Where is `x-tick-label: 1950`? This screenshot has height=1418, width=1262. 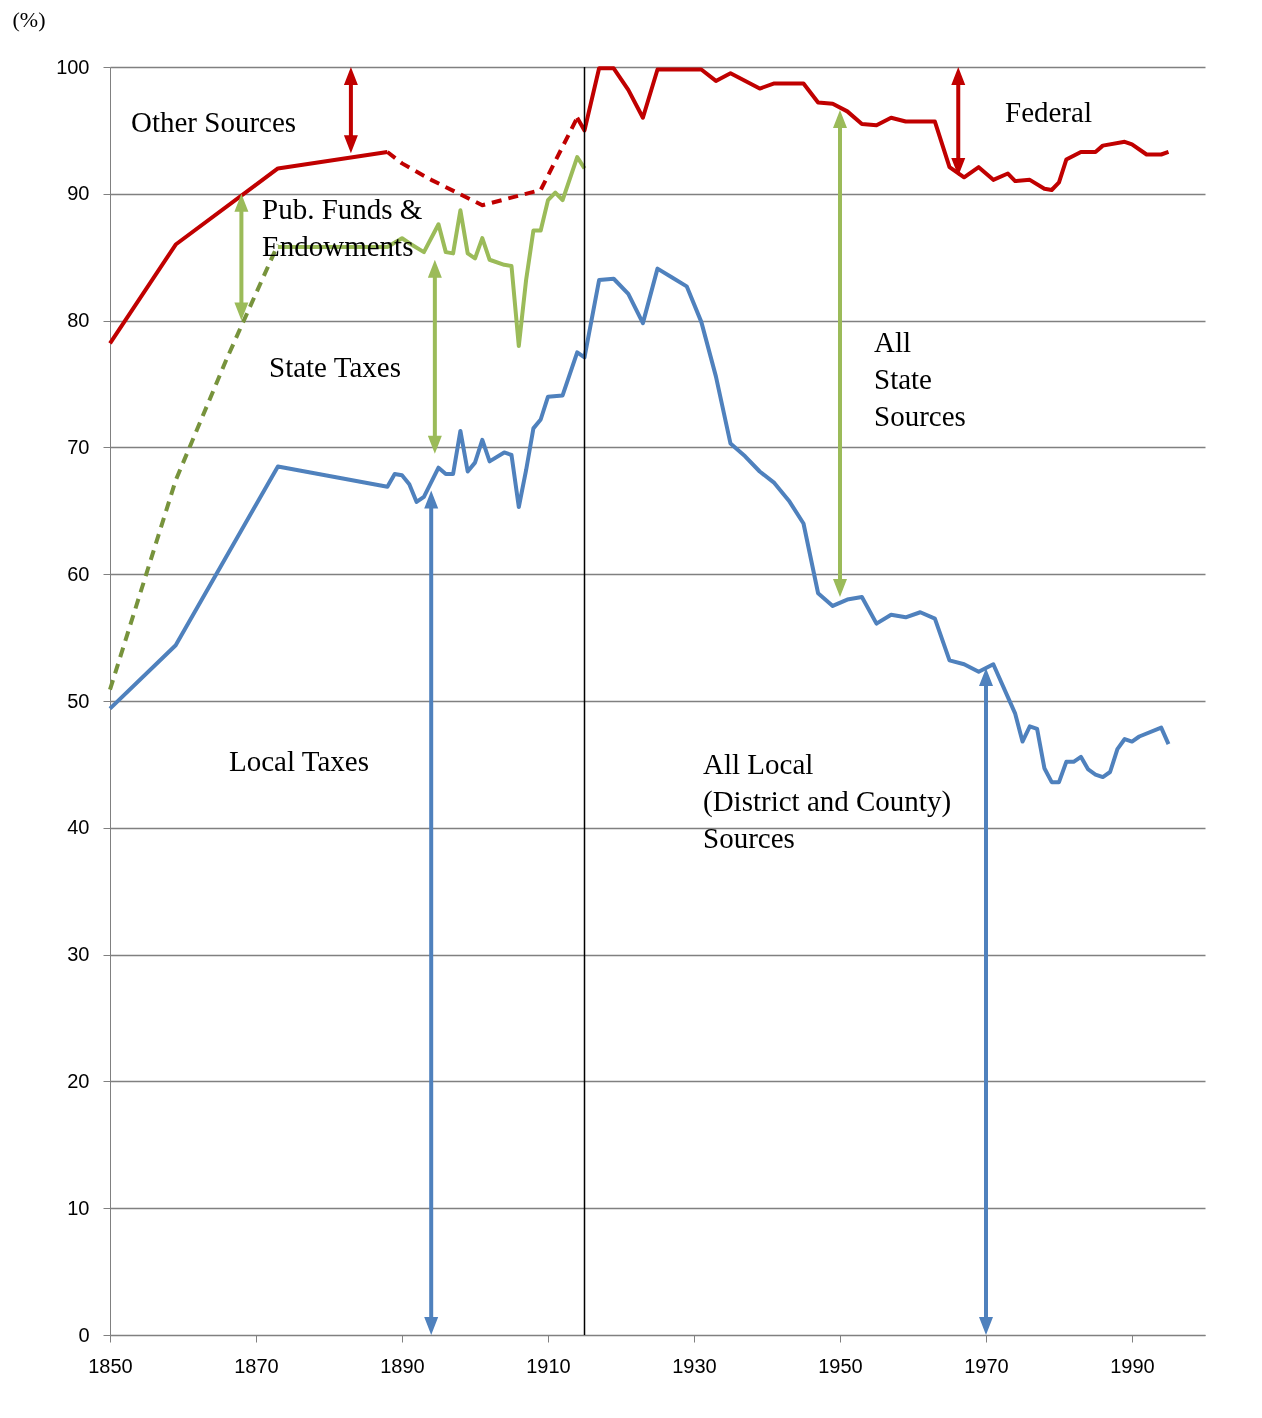
x-tick-label: 1950 is located at coordinates (840, 1365).